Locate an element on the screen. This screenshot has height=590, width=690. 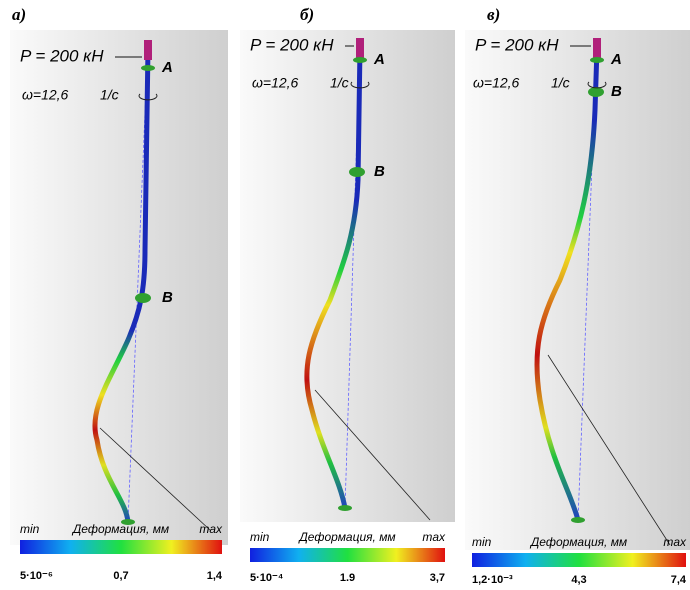
colorbar-tick: 3,7 is located at coordinates (437, 578).